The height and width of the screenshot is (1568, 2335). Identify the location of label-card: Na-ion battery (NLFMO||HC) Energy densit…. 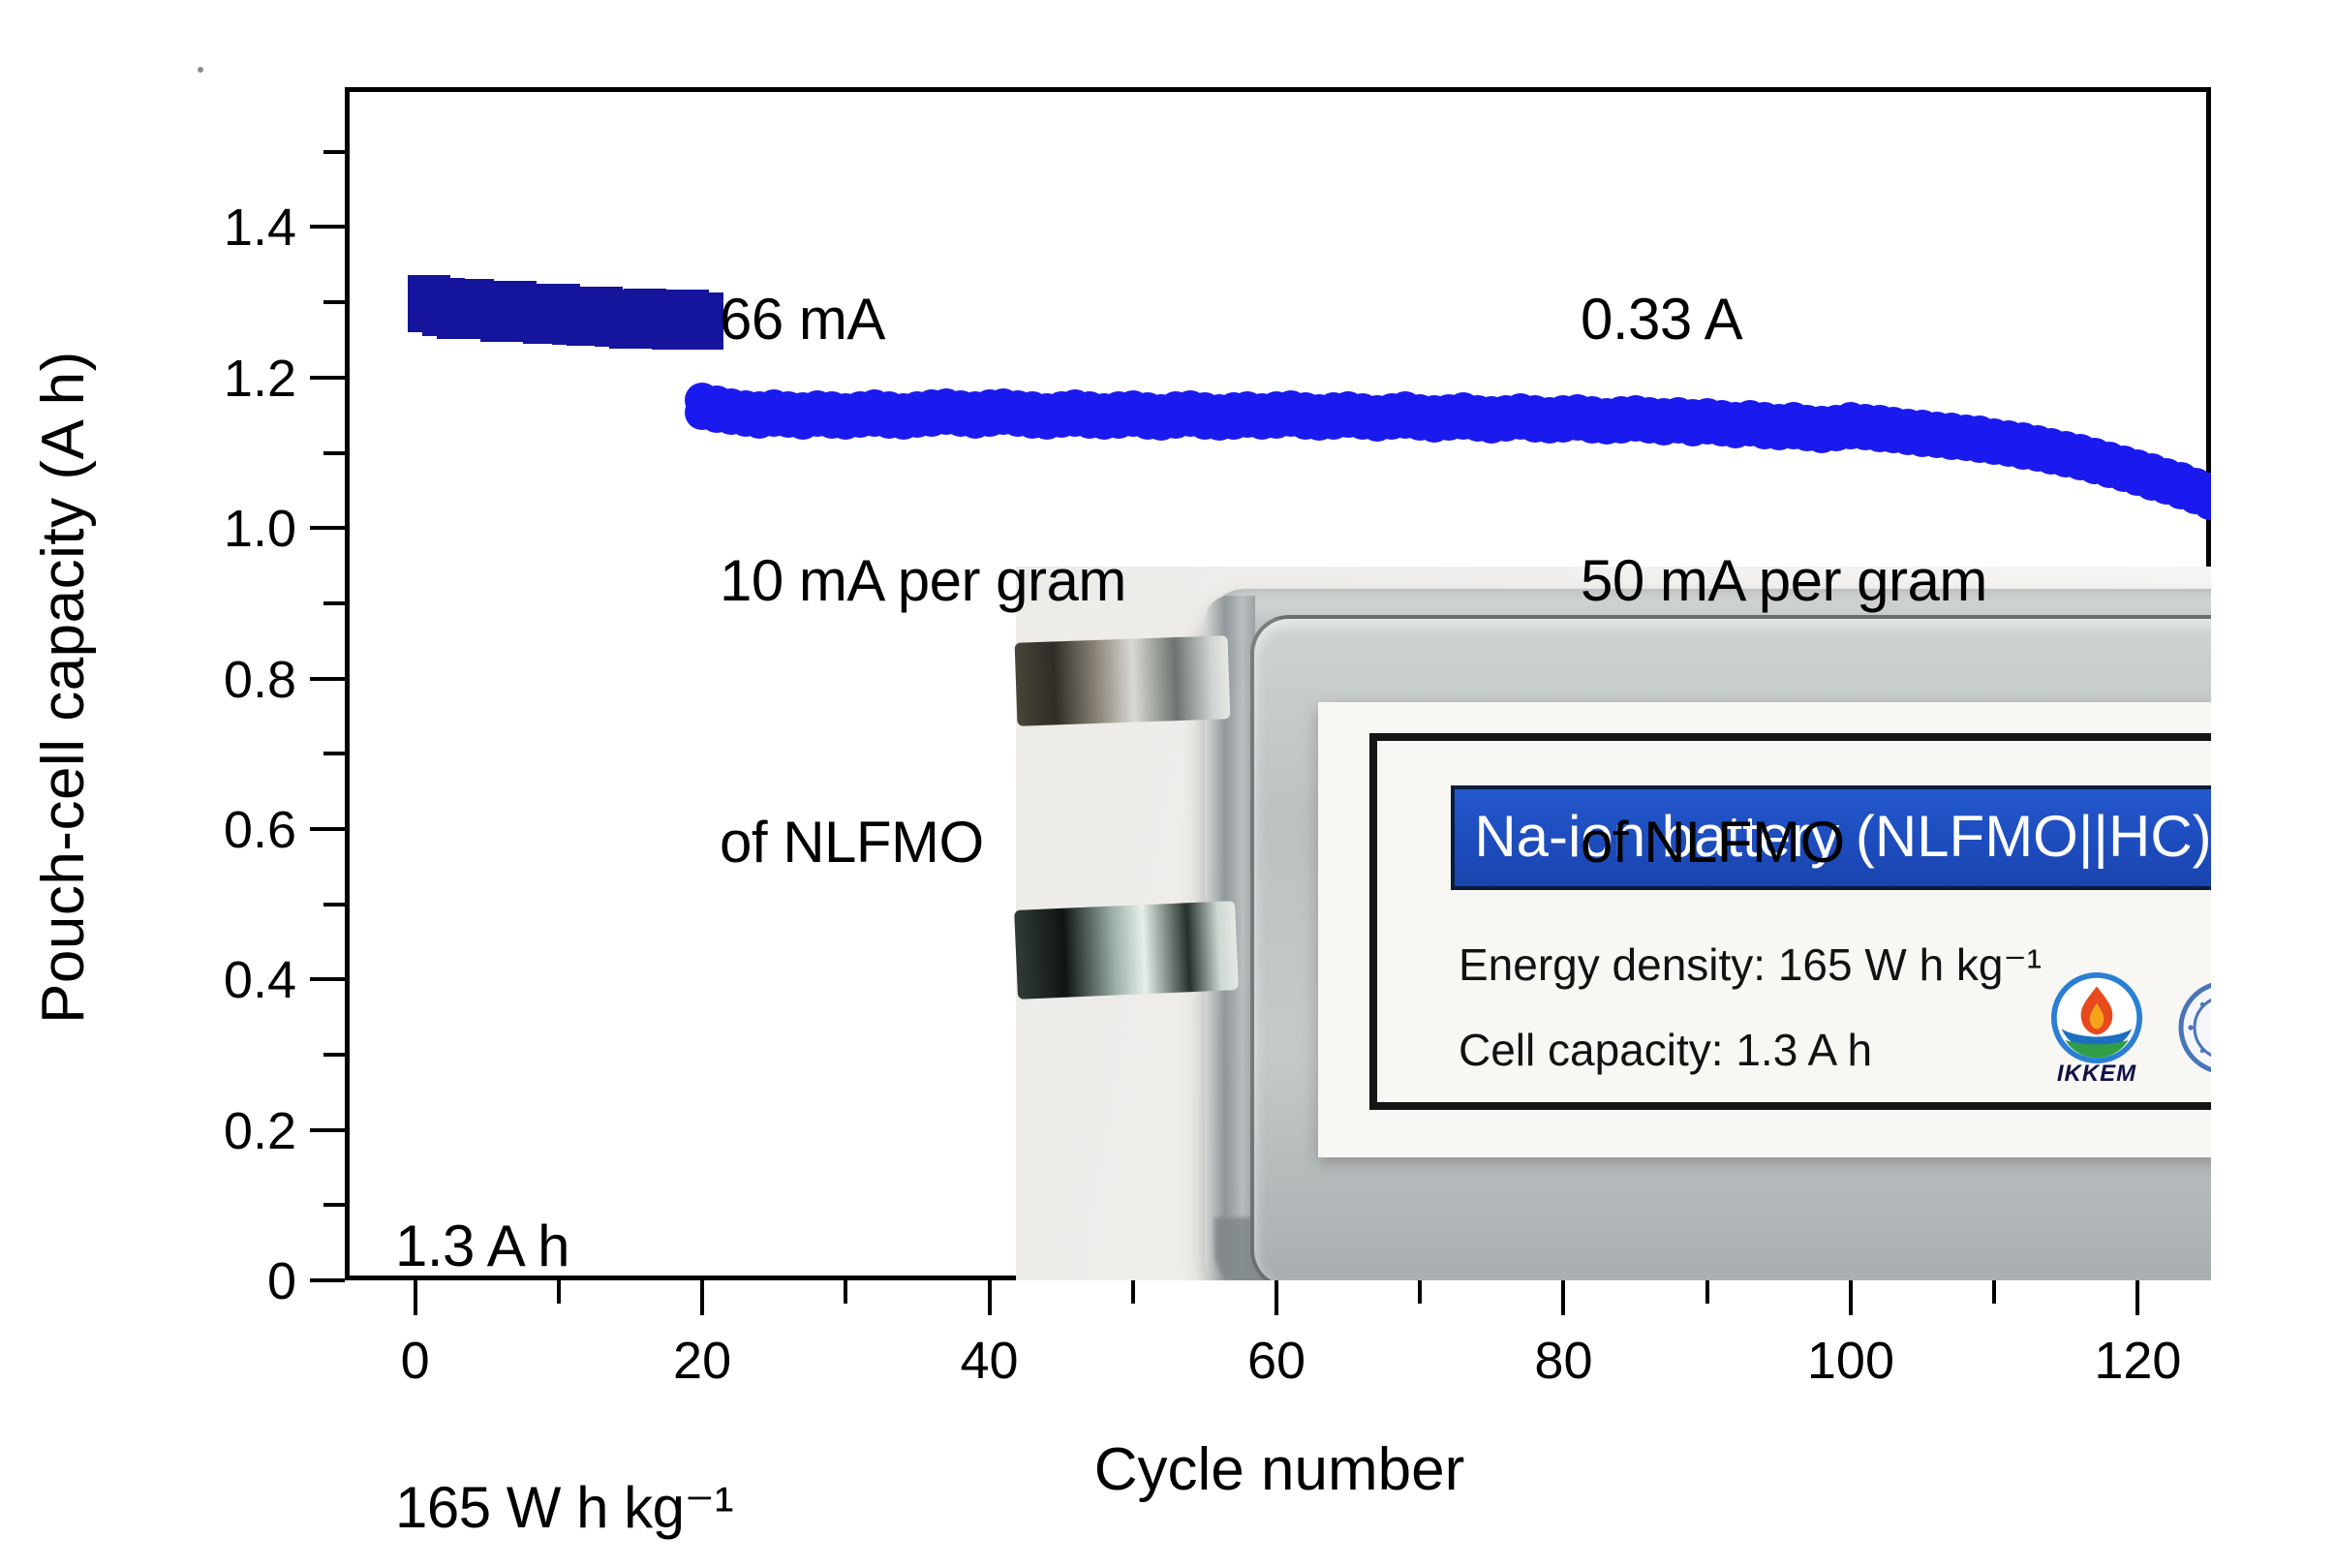
(1790, 921).